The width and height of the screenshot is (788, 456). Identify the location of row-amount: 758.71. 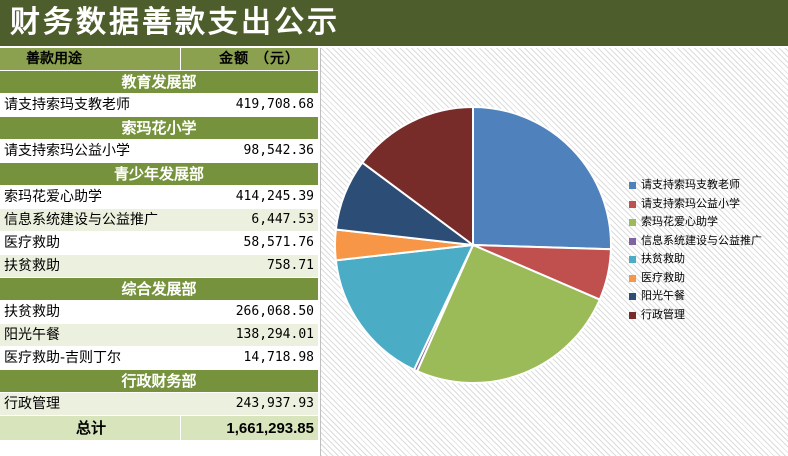
(290, 265).